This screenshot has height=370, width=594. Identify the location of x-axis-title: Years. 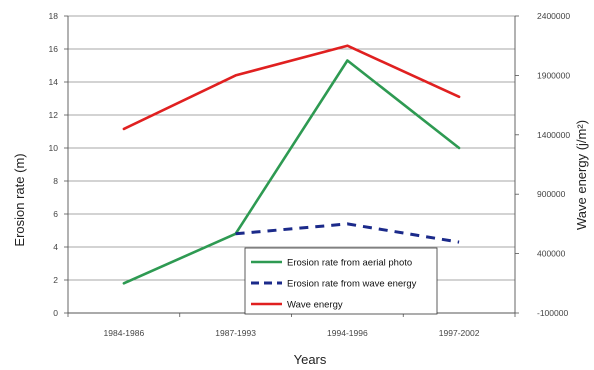
(310, 359).